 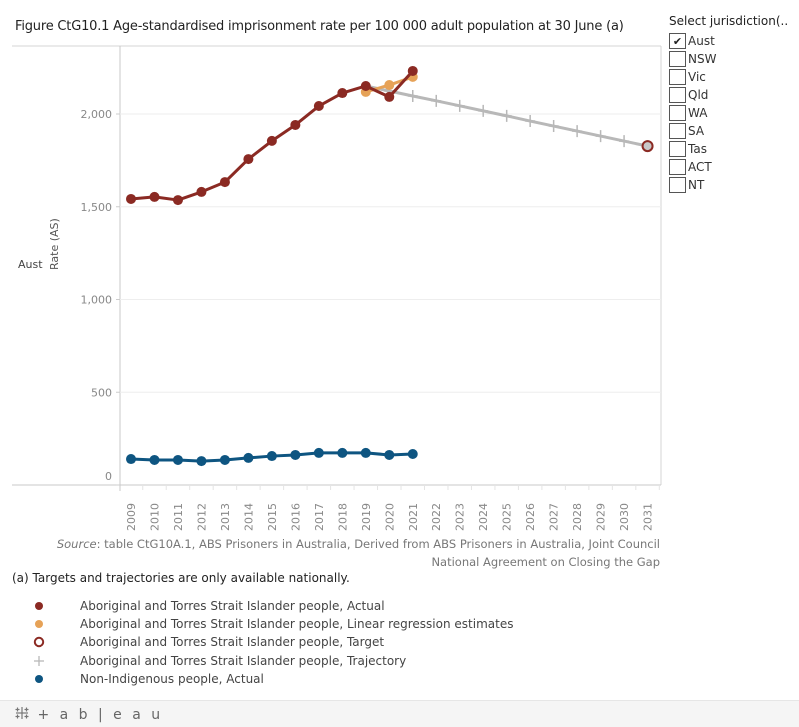 What do you see at coordinates (272, 517) in the screenshot?
I see `x-tick-label: 2015` at bounding box center [272, 517].